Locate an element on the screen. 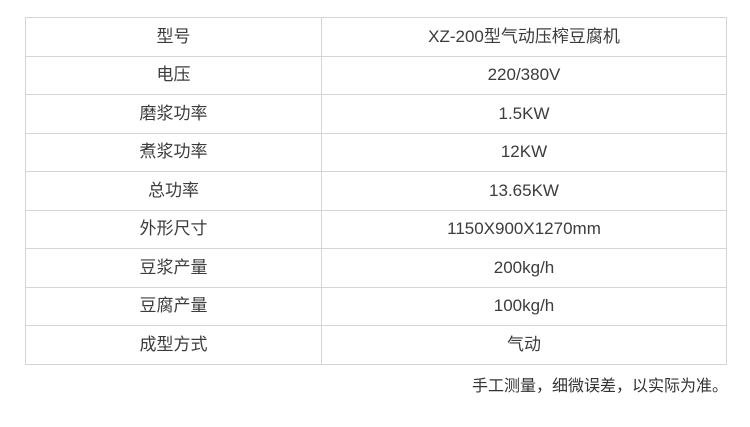 Image resolution: width=750 pixels, height=427 pixels. table-row: 总功率 13.65KW is located at coordinates (376, 191).